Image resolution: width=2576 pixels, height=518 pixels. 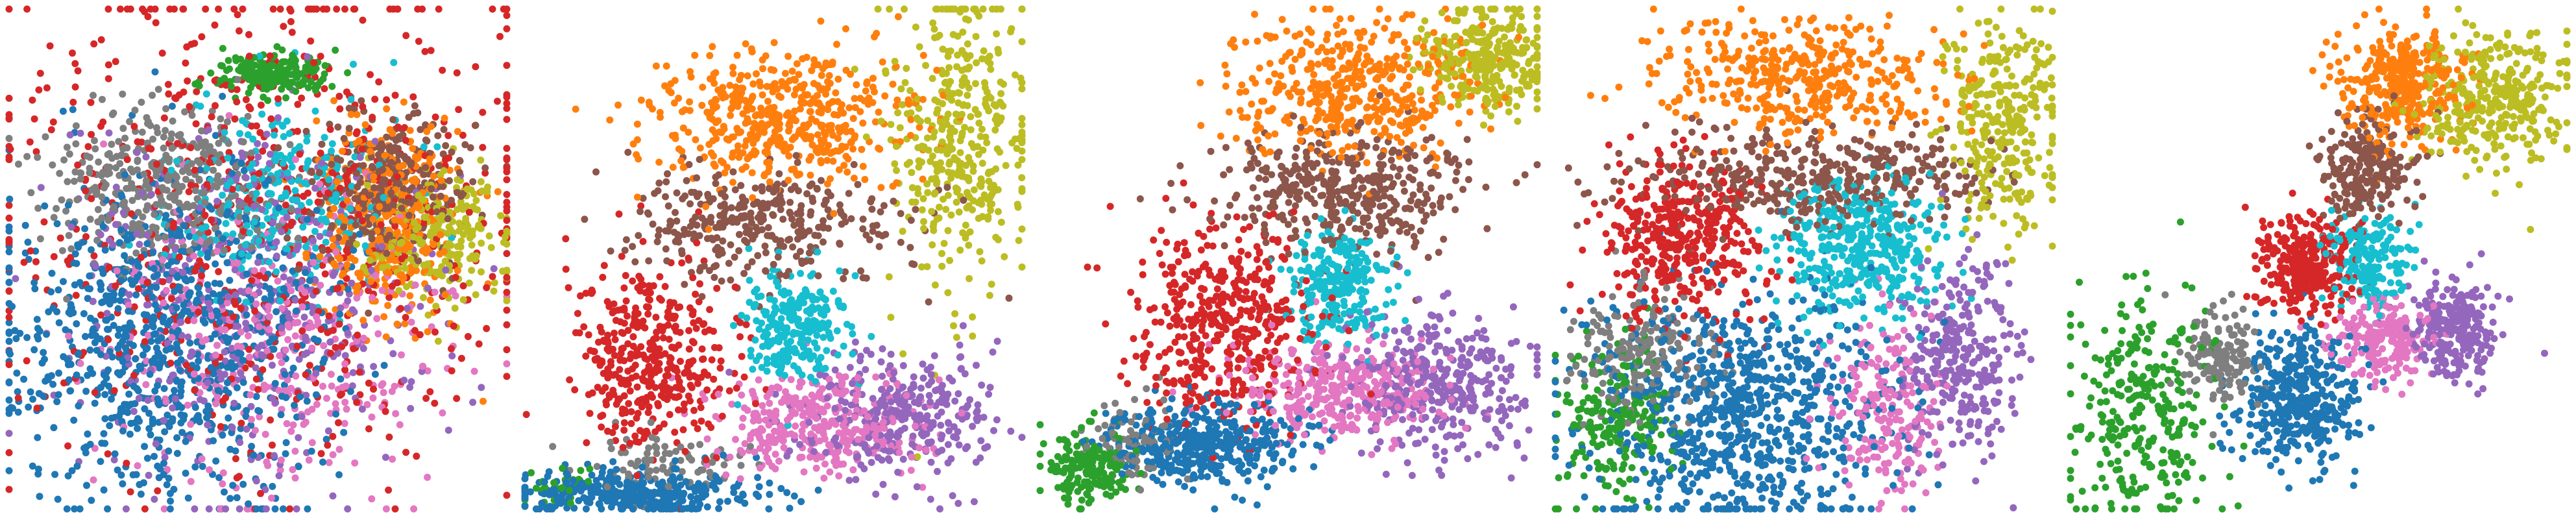 I want to click on scatter-point-olive, so click(x=423, y=200).